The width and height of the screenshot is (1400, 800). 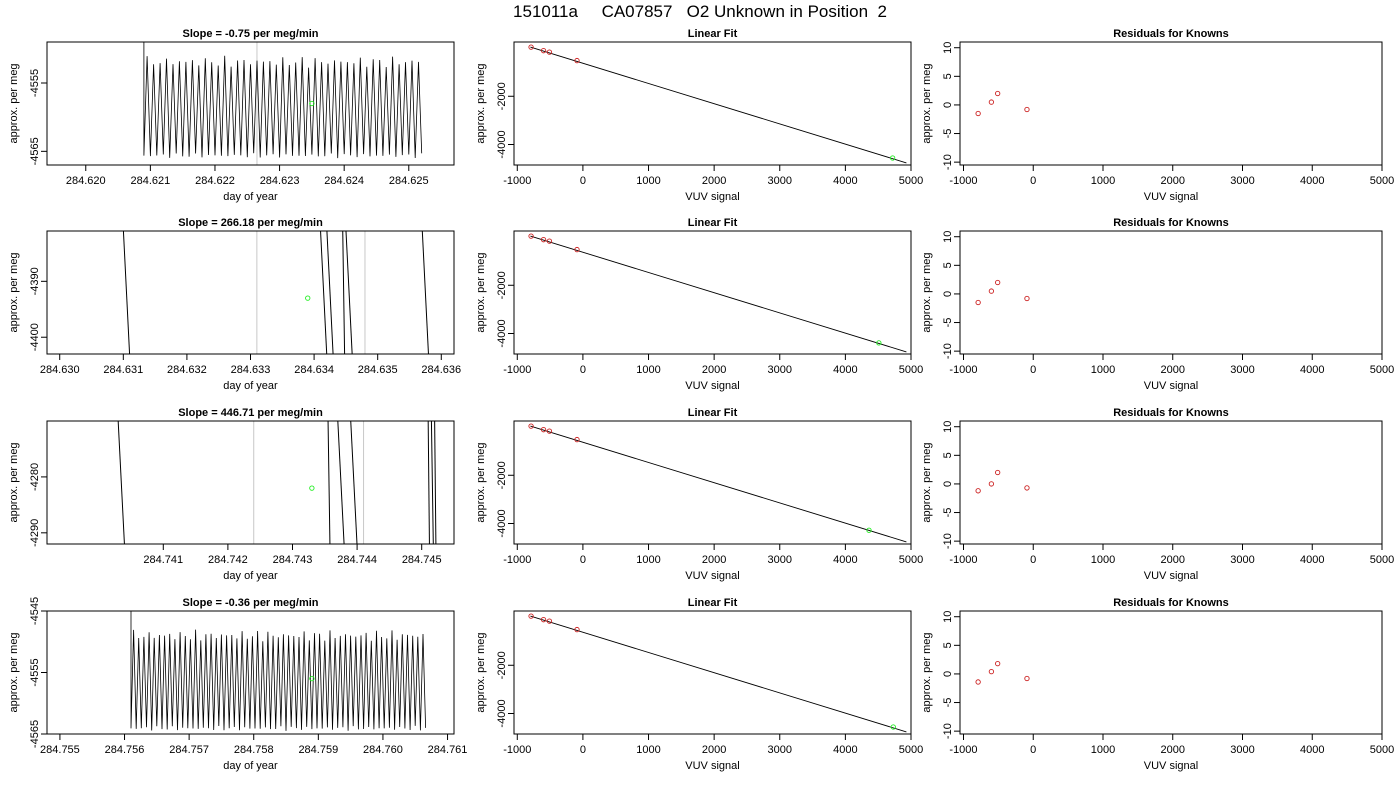 I want to click on chart-1-unknown-point, so click(x=312, y=103).